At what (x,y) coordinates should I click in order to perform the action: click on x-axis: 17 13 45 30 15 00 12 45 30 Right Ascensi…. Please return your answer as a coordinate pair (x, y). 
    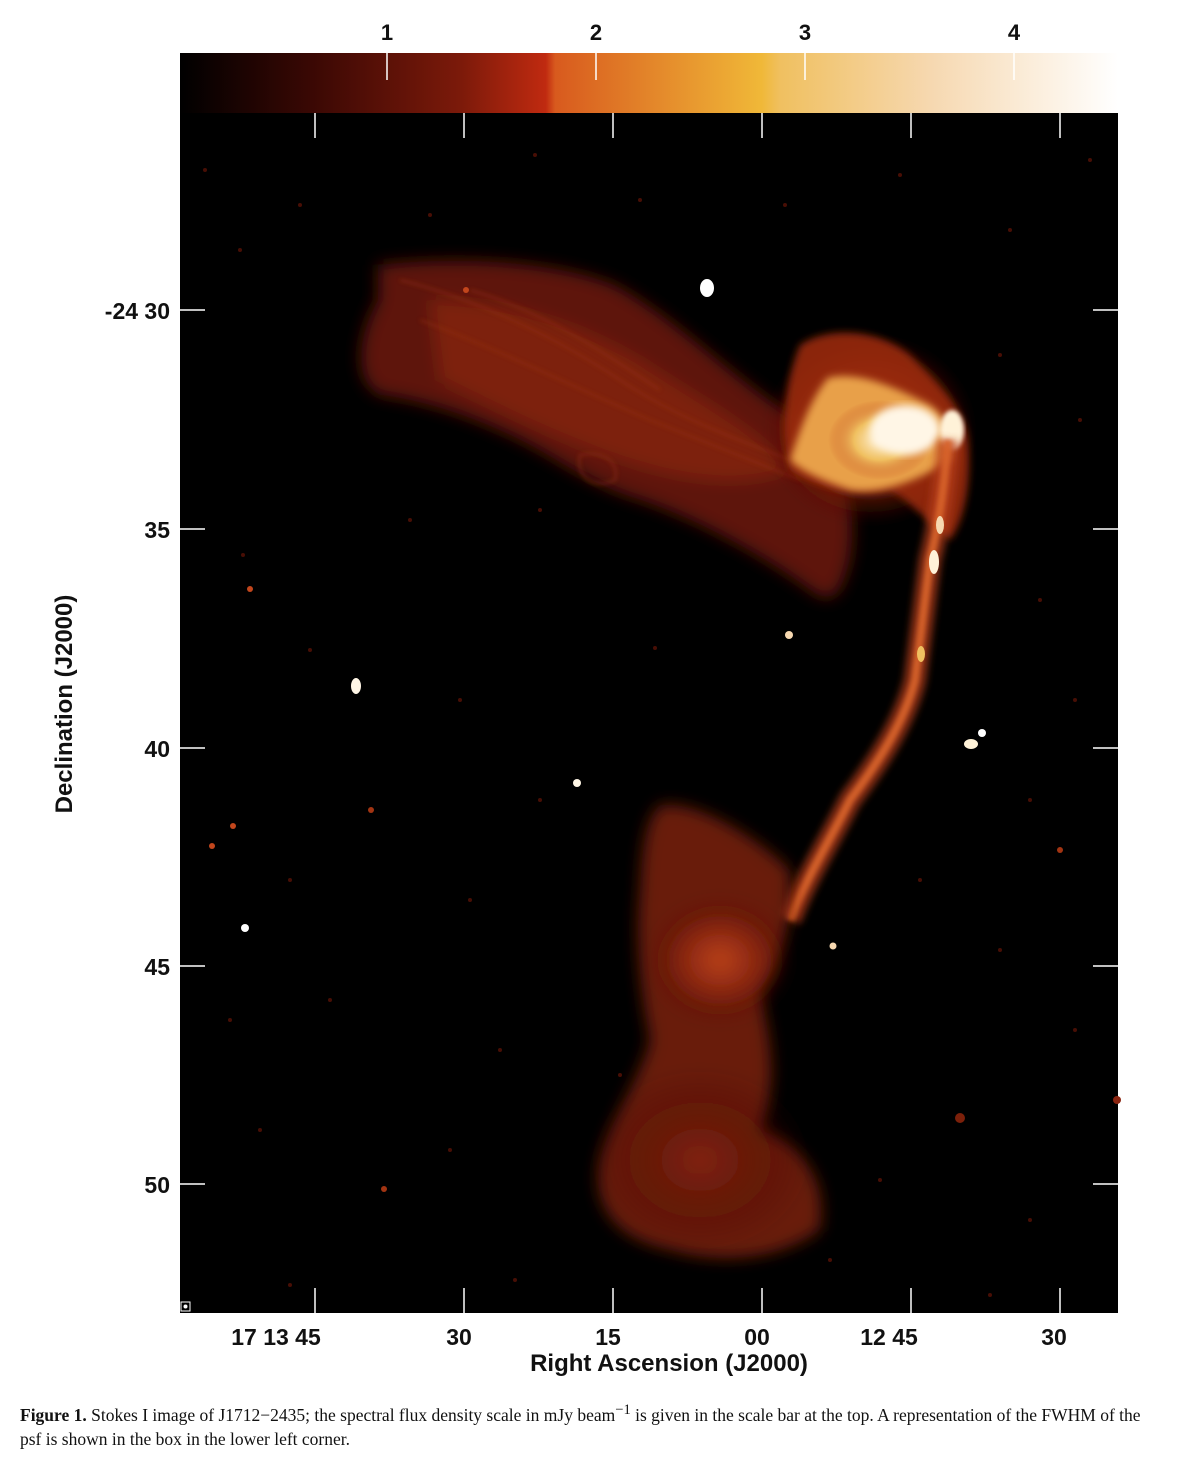
    Looking at the image, I should click on (649, 1350).